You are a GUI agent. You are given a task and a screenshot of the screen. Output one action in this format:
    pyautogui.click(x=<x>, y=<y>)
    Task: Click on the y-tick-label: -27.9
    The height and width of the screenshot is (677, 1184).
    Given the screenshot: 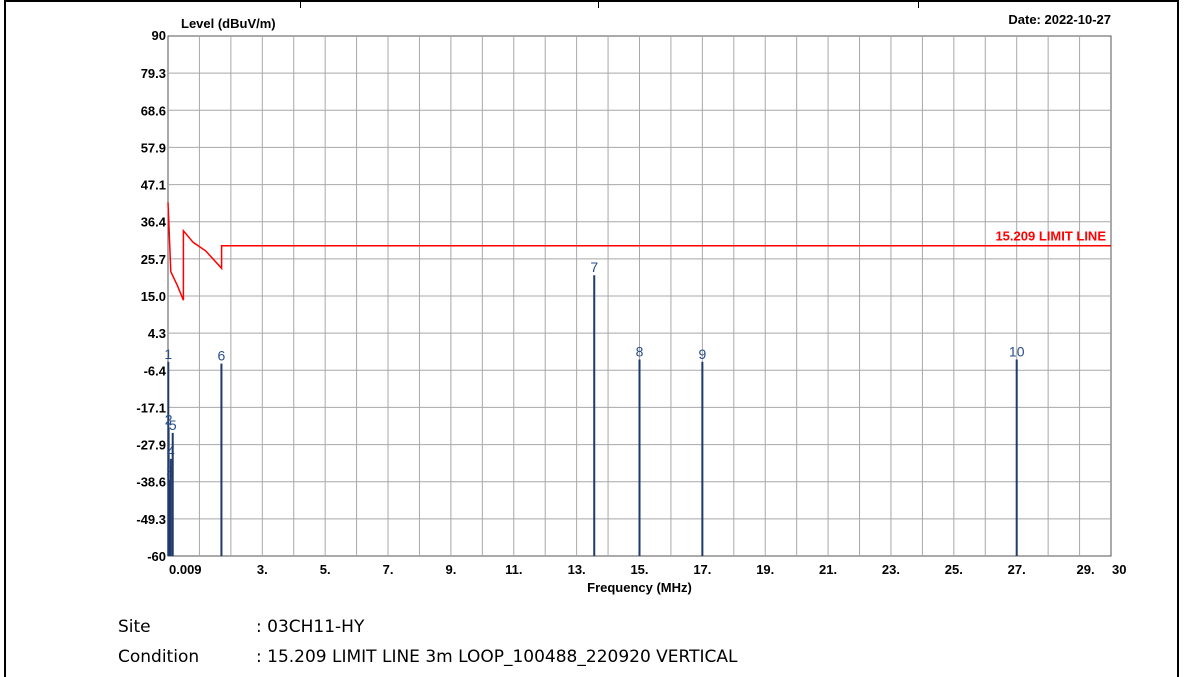 What is the action you would take?
    pyautogui.click(x=151, y=445)
    